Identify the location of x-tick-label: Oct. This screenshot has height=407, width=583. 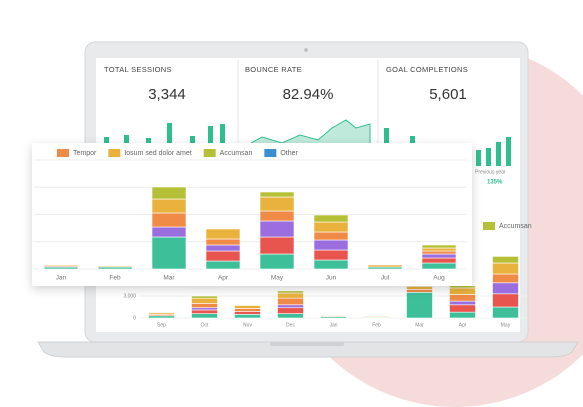
(205, 325).